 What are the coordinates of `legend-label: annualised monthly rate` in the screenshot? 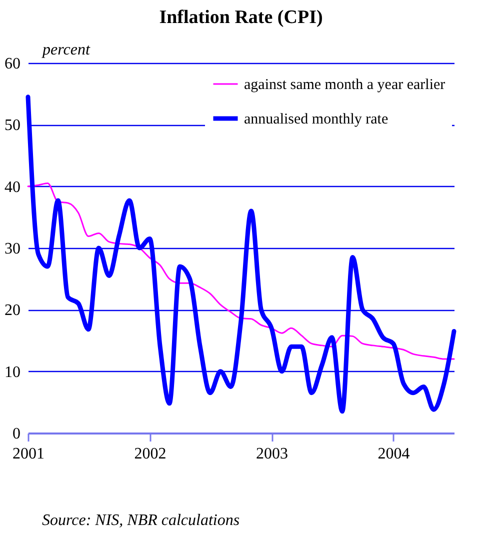 It's located at (316, 120).